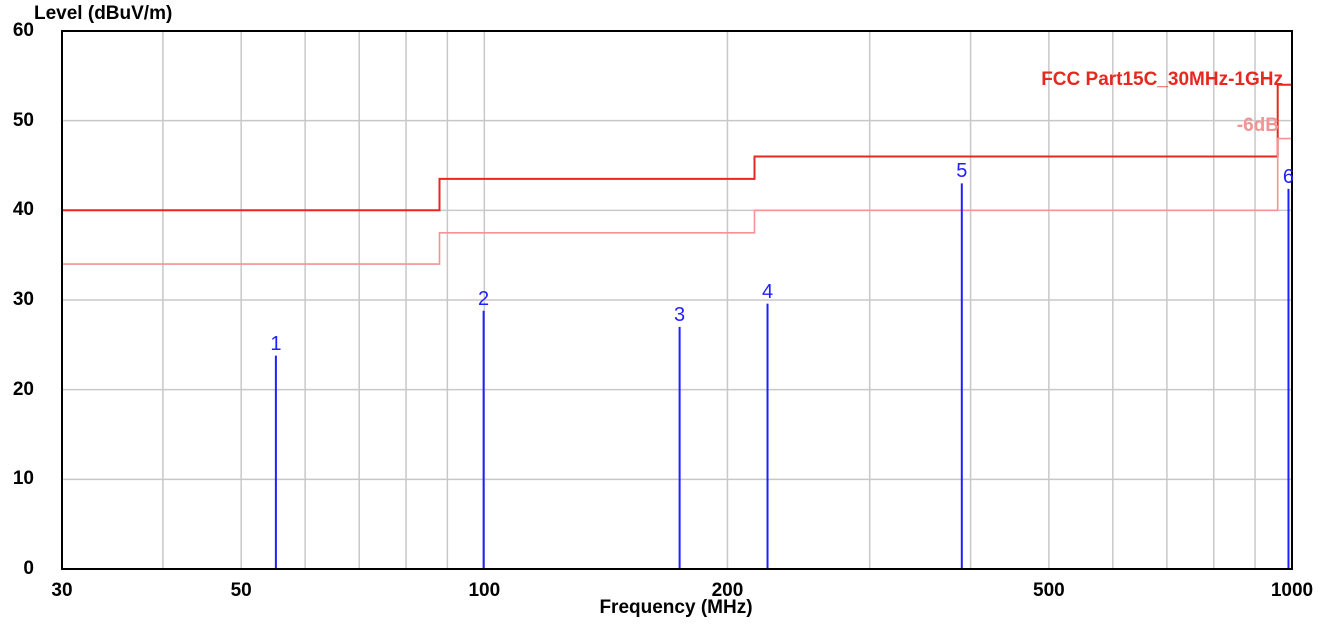 The width and height of the screenshot is (1333, 625). Describe the element at coordinates (103, 13) in the screenshot. I see `y-axis-title: Level (dBuV/m)` at that location.